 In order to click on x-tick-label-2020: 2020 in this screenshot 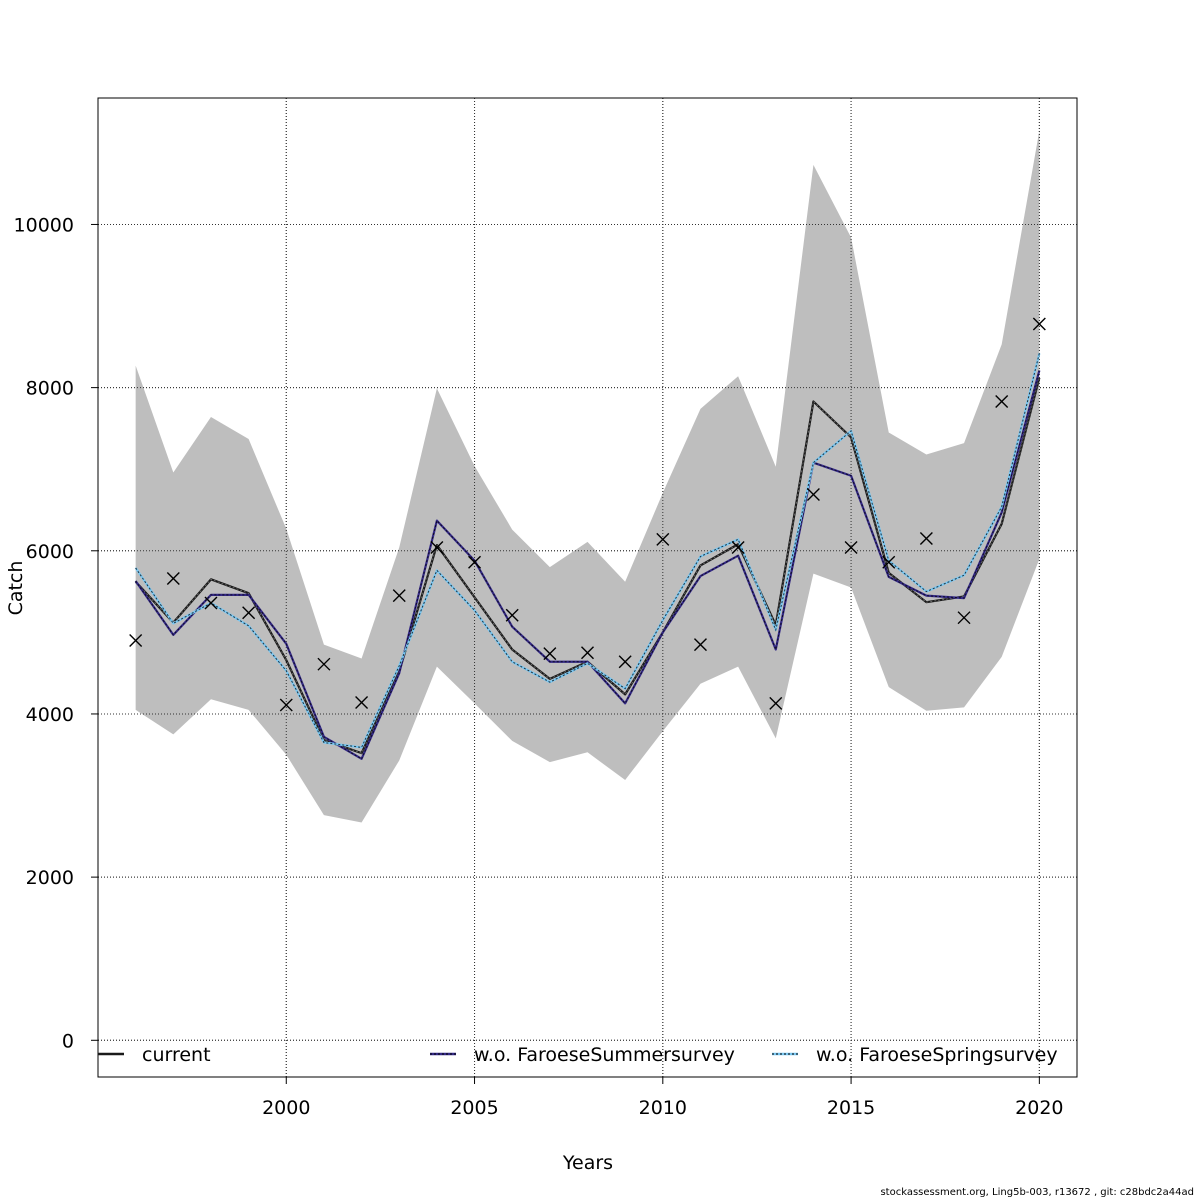, I will do `click(1039, 1108)`.